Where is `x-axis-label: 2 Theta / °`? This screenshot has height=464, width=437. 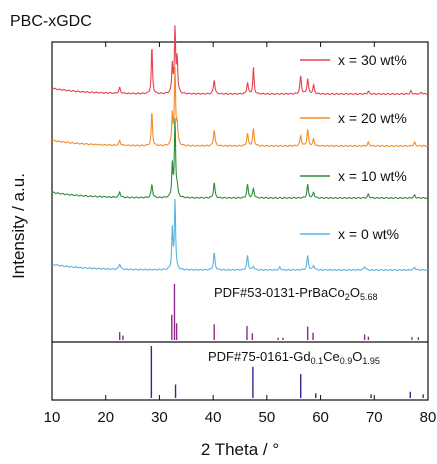 x-axis-label: 2 Theta / ° is located at coordinates (240, 449).